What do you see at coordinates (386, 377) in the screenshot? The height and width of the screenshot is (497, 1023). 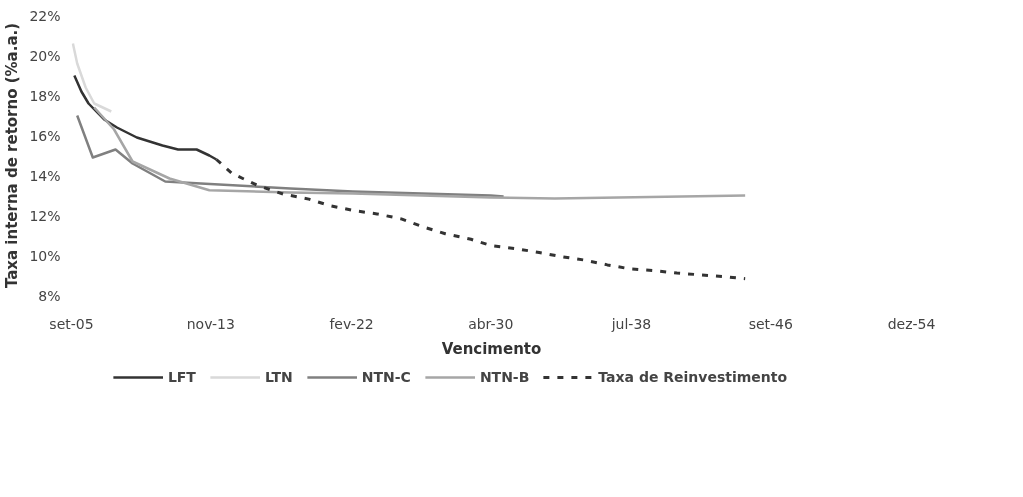 I see `legend-label: NTN-C` at bounding box center [386, 377].